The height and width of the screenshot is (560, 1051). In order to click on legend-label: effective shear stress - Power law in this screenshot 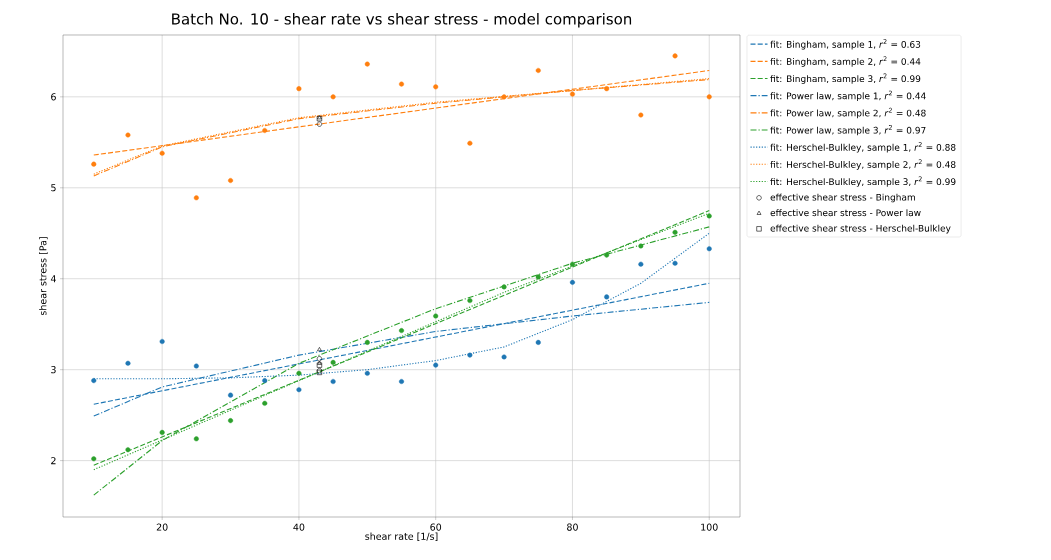, I will do `click(845, 213)`.